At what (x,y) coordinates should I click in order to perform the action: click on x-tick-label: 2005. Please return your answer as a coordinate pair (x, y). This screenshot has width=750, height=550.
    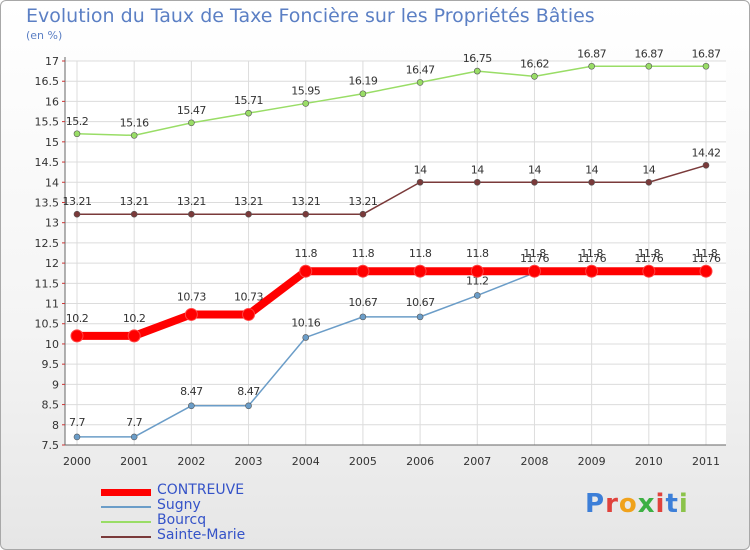
    Looking at the image, I should click on (363, 461).